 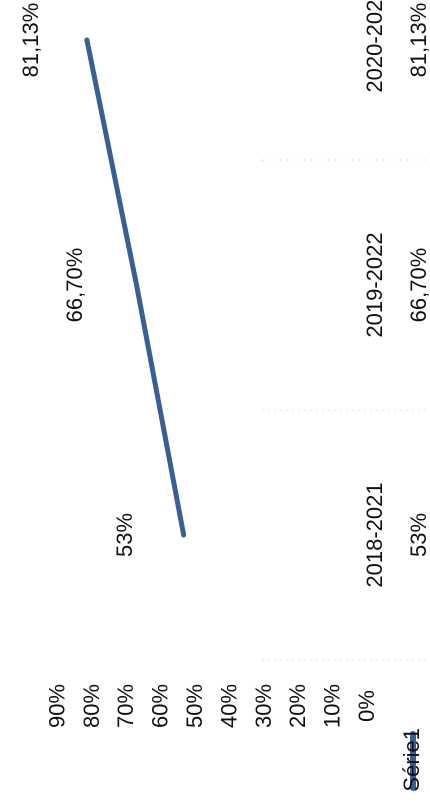 I want to click on series-layer, so click(x=135, y=287).